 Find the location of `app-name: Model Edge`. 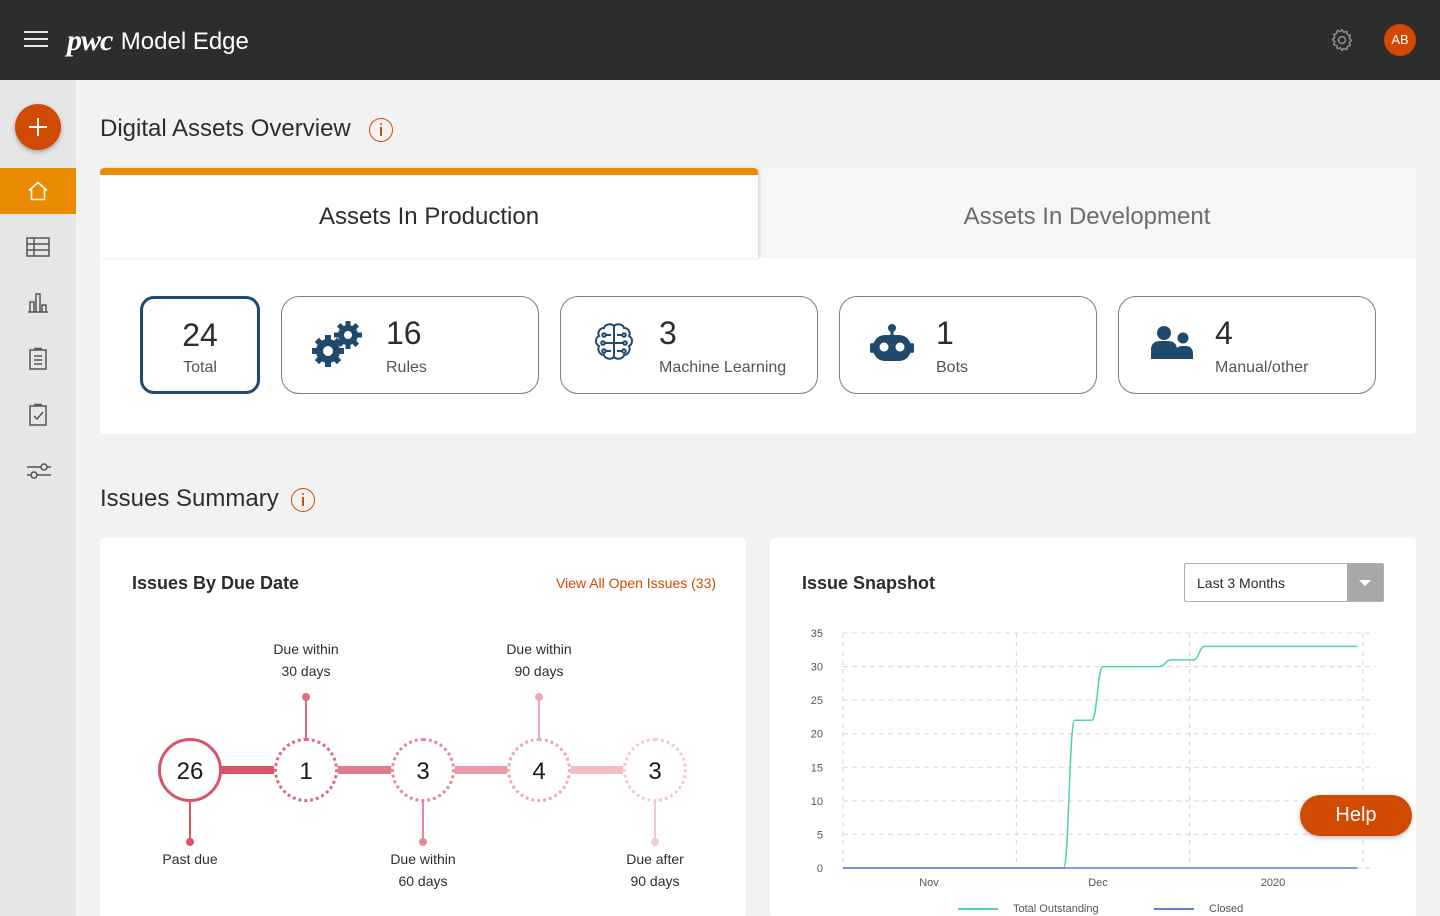

app-name: Model Edge is located at coordinates (184, 41).